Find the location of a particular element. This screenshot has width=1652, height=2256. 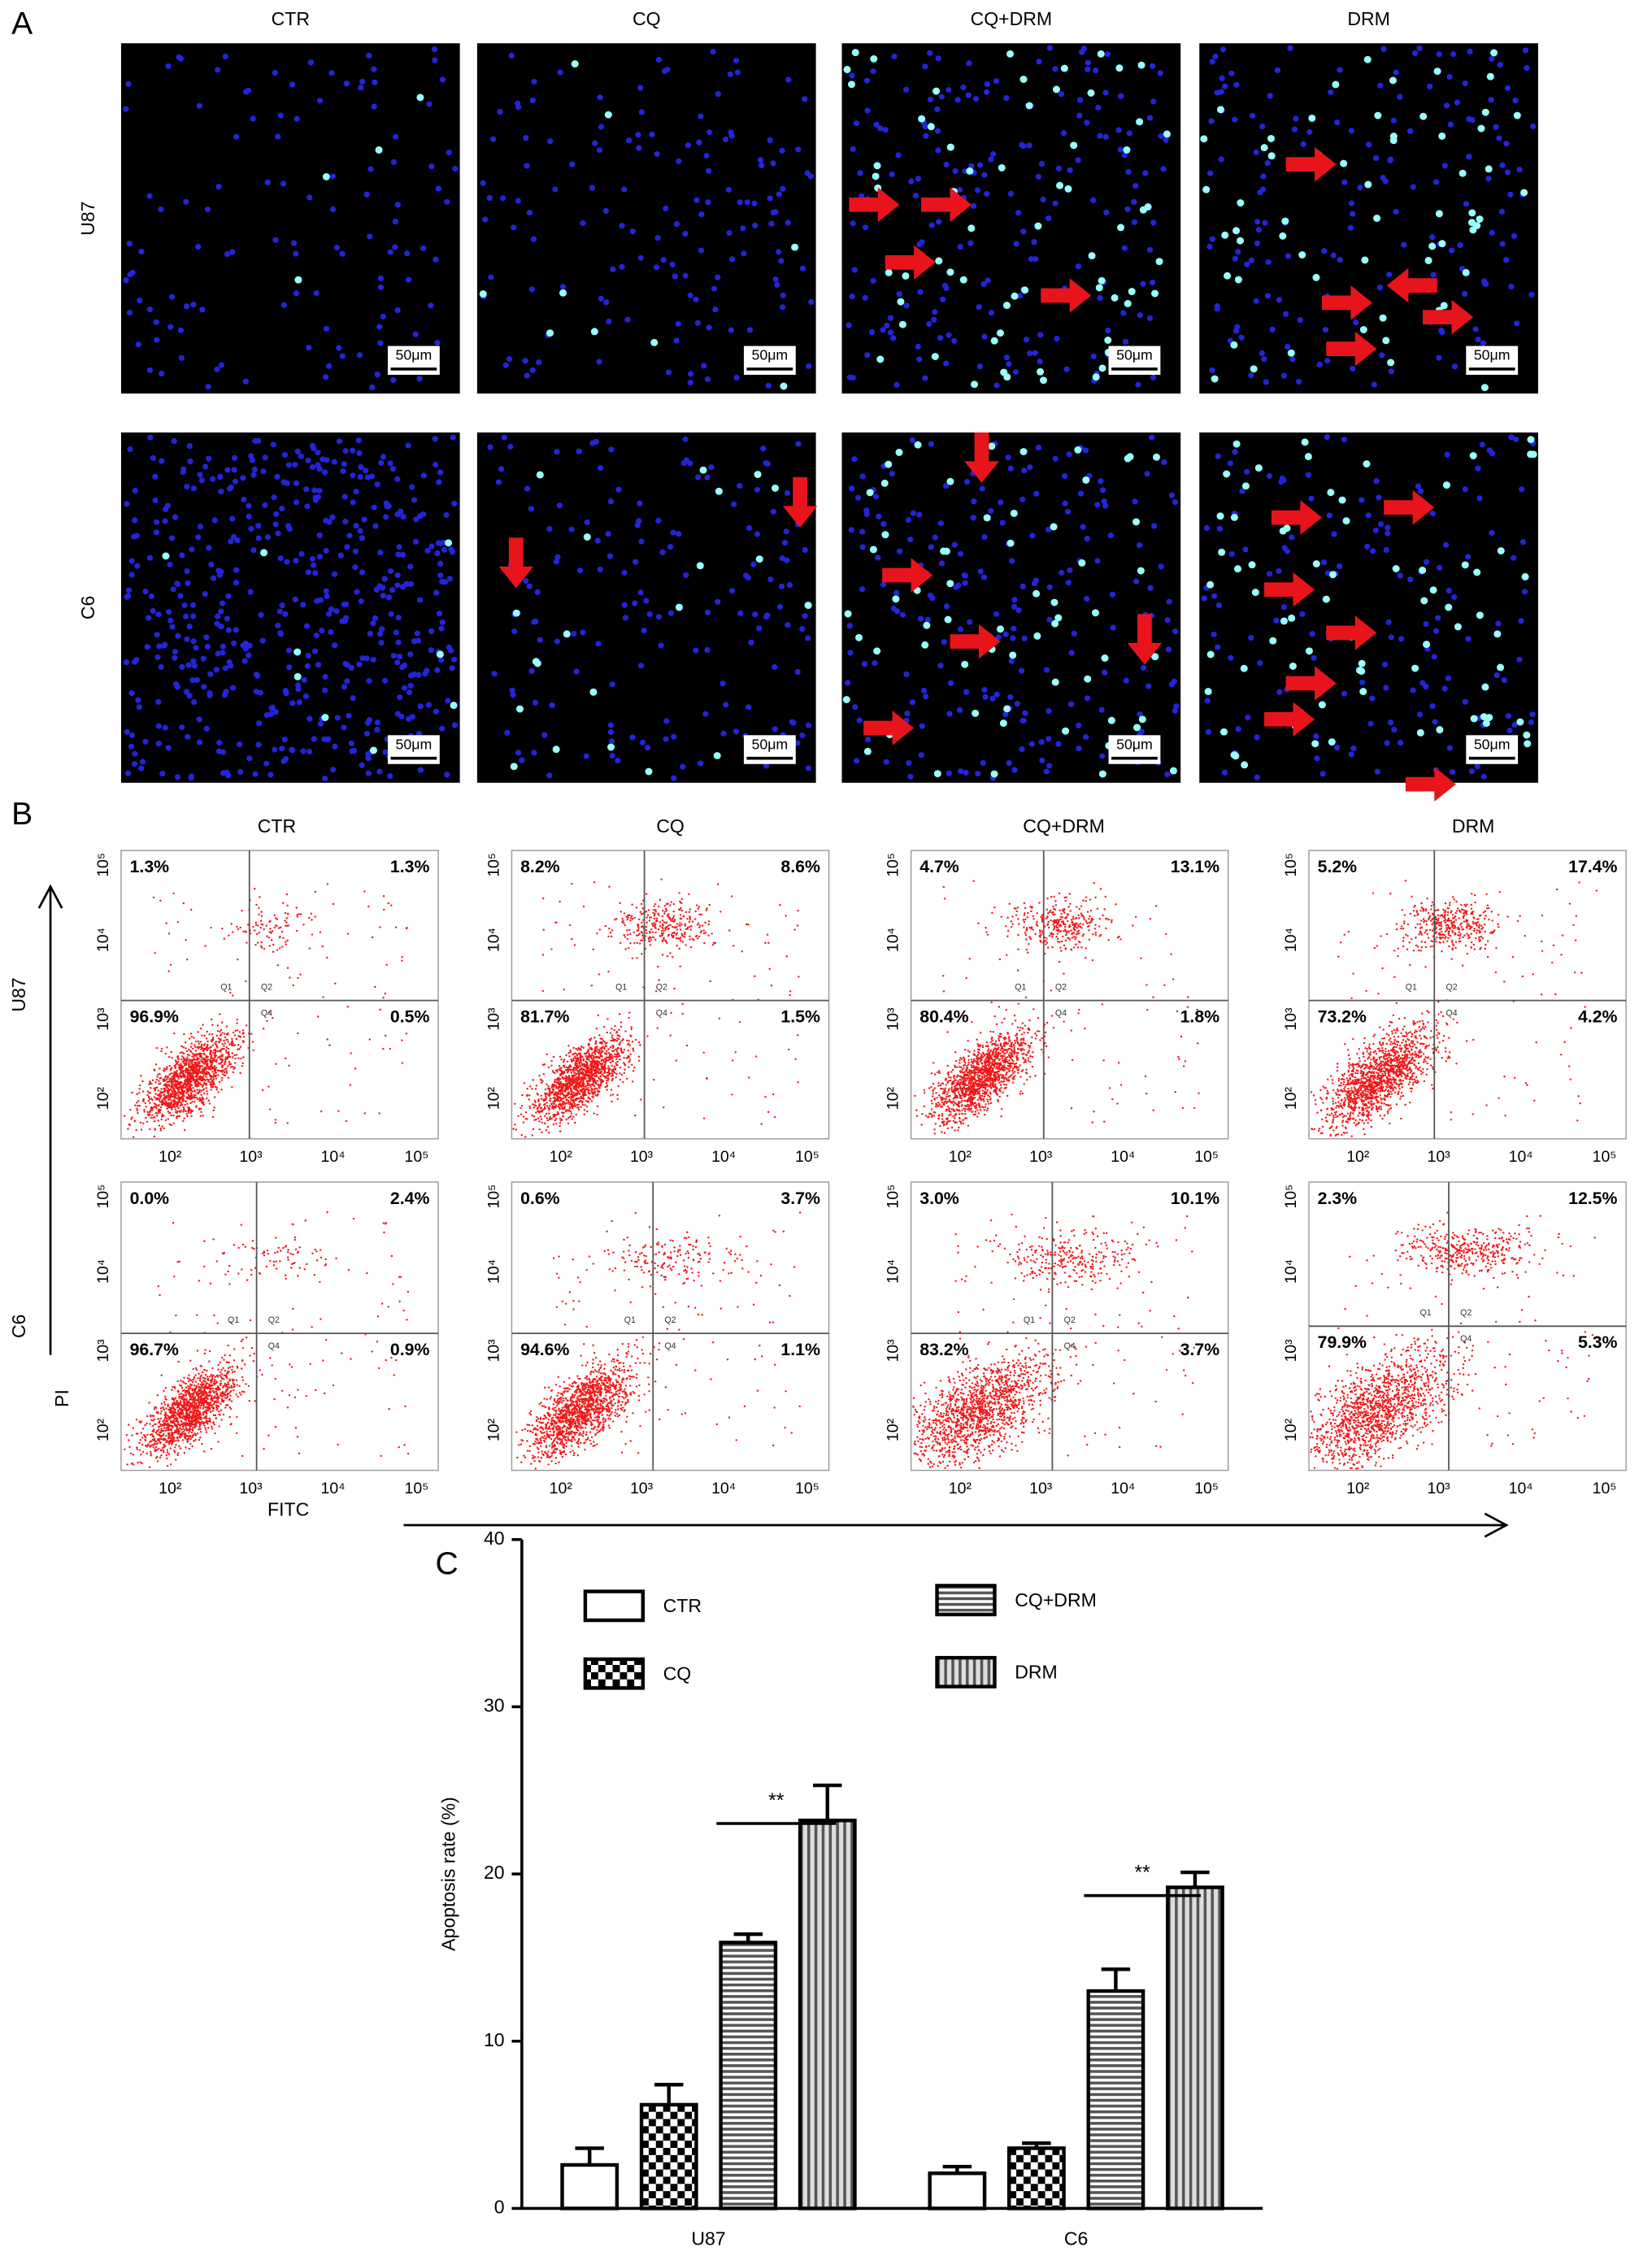

y-tick-label: 0 is located at coordinates (499, 2208).